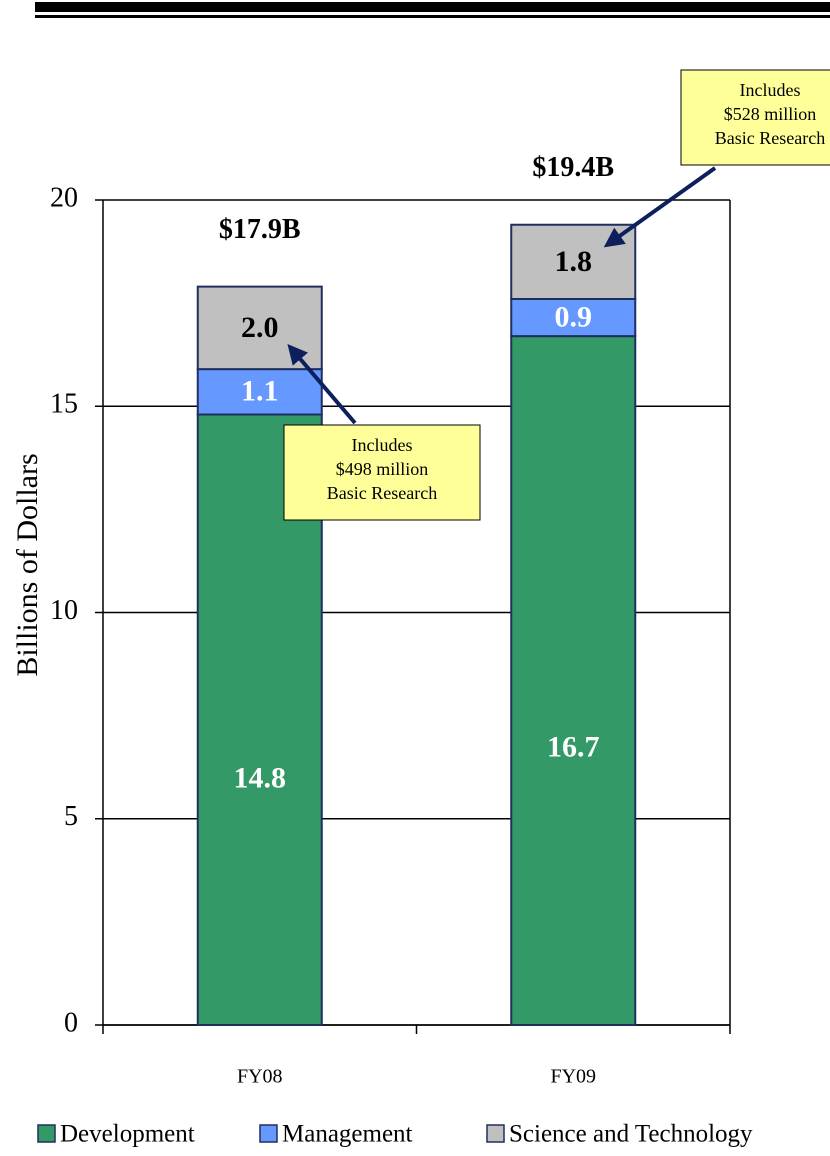  I want to click on legend-label: Management, so click(347, 1134).